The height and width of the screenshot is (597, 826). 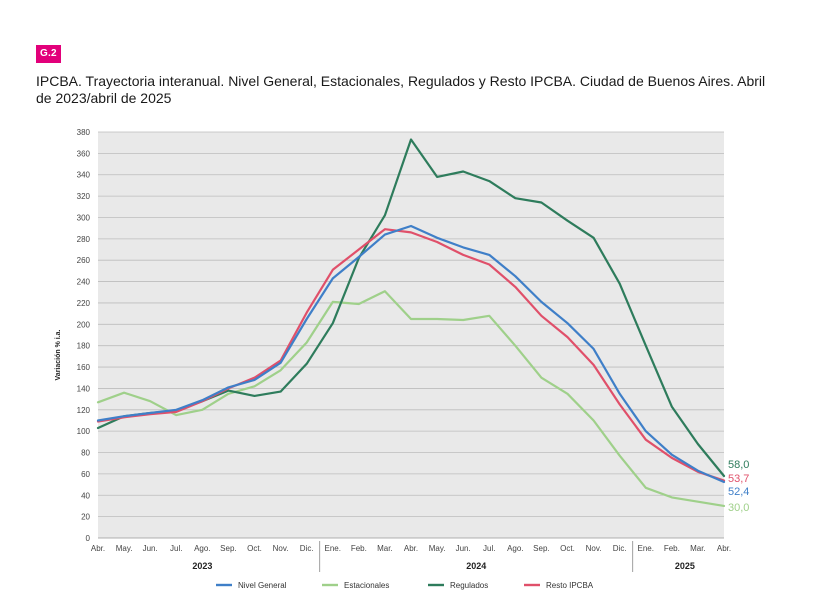 I want to click on end-label-estacionales: 30,0, so click(x=738, y=508).